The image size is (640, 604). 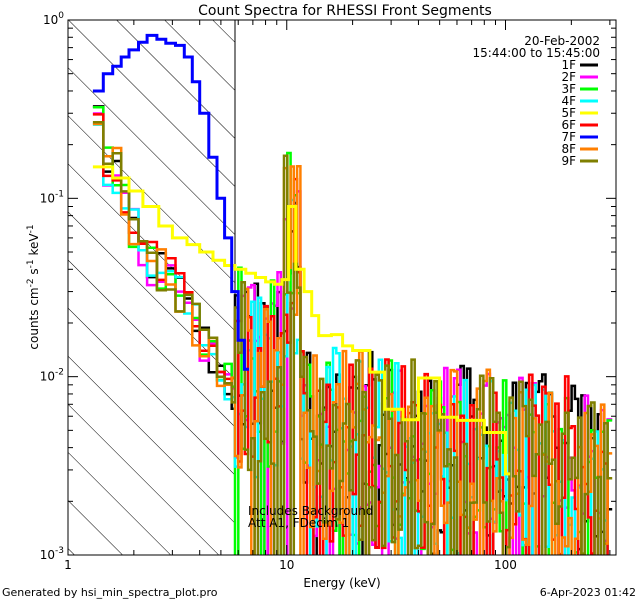 What do you see at coordinates (562, 41) in the screenshot?
I see `date-label: 20-Feb-2002` at bounding box center [562, 41].